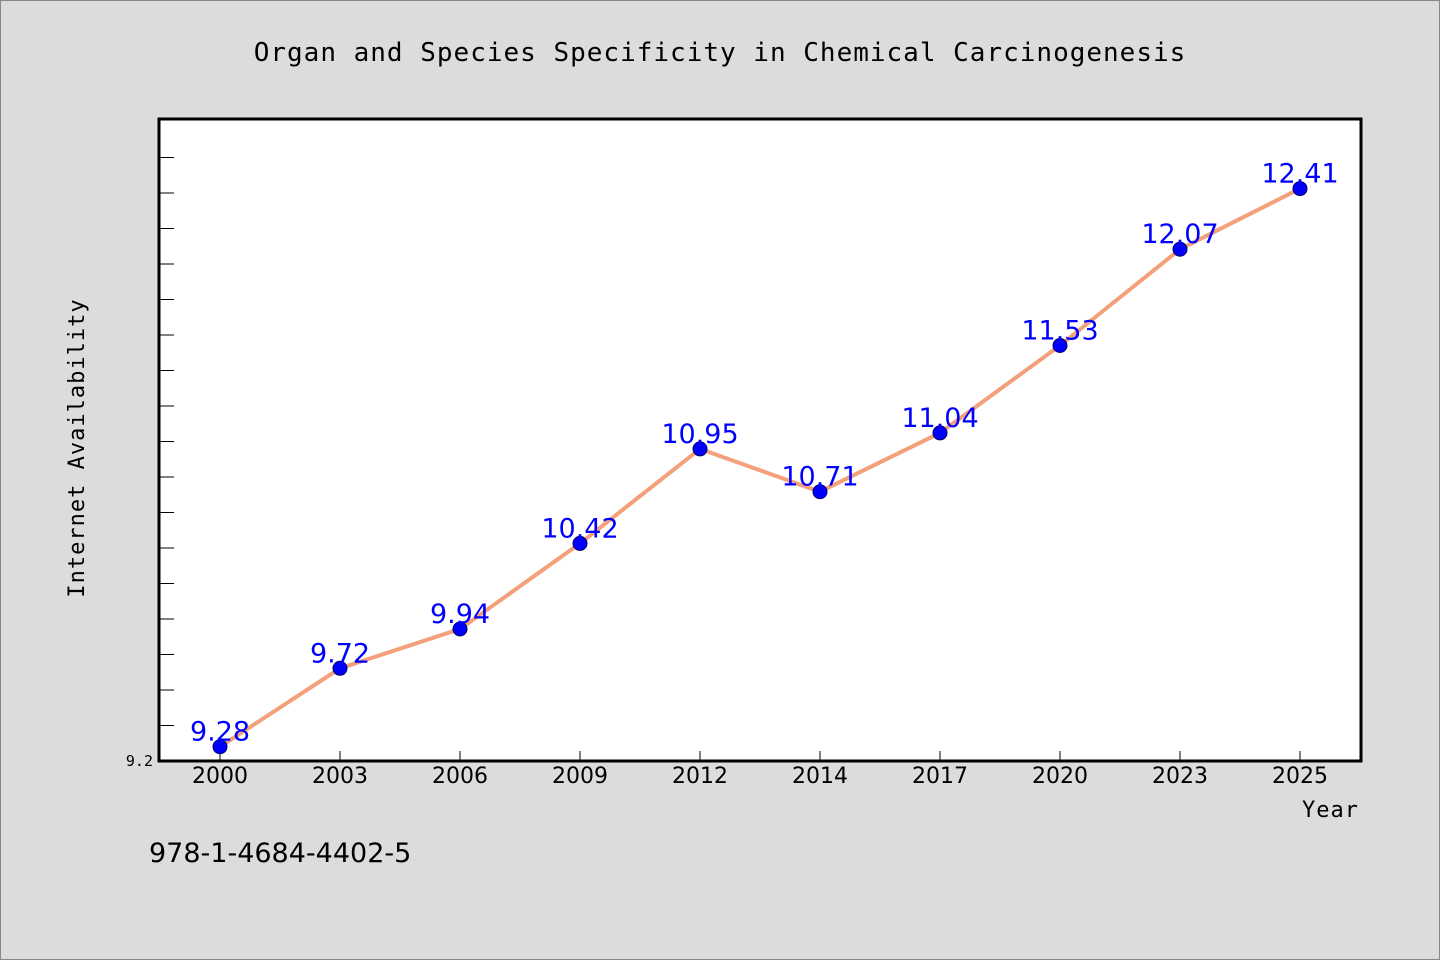 This screenshot has width=1440, height=960. I want to click on data-label: 11.04, so click(939, 418).